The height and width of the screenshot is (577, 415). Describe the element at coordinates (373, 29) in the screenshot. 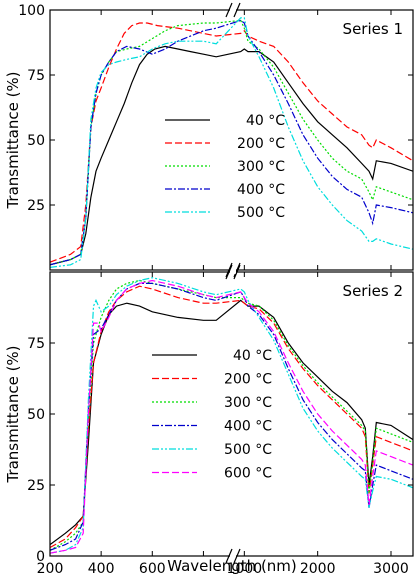

I see `panel-label: Series 1` at that location.